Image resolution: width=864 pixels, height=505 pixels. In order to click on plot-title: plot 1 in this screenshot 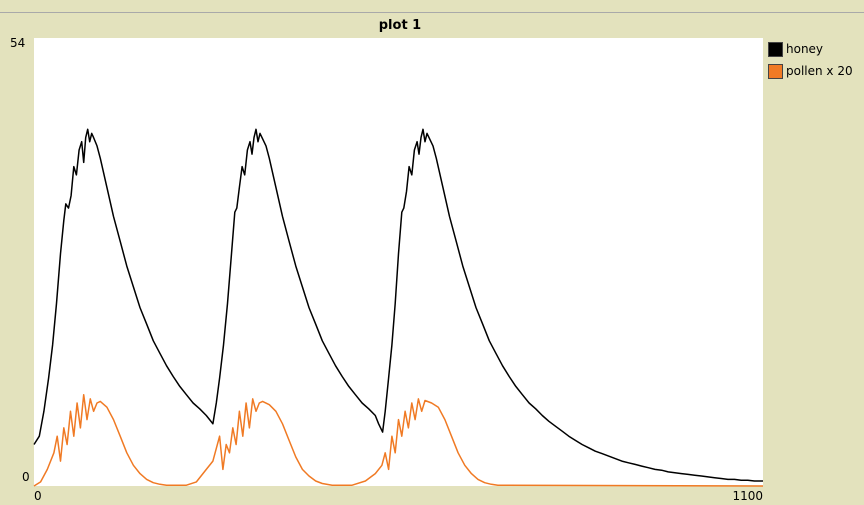, I will do `click(400, 25)`.